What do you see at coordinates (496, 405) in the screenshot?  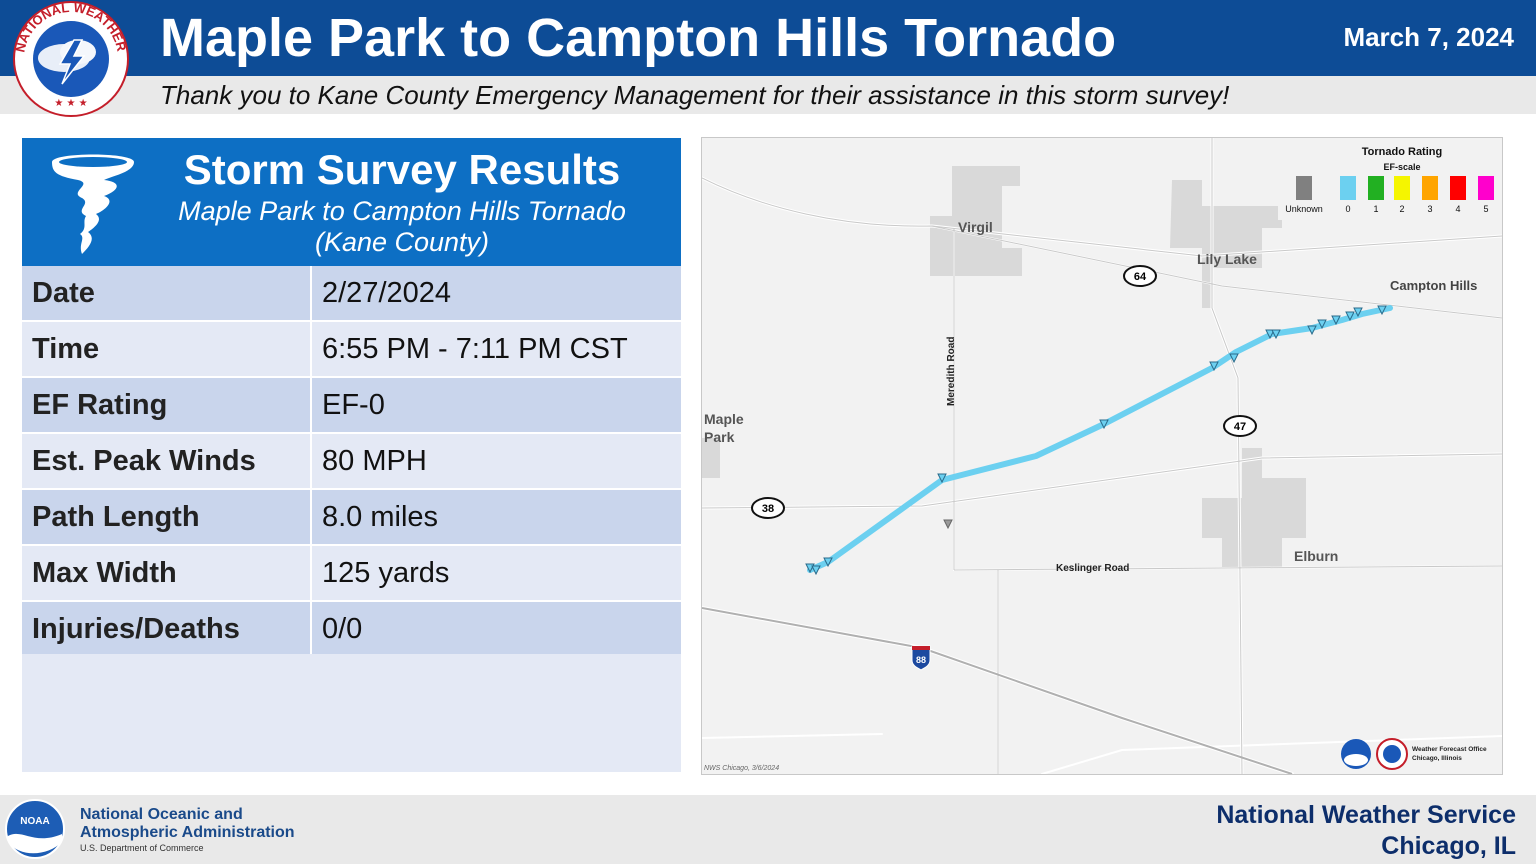 I see `row-value: EF-0` at bounding box center [496, 405].